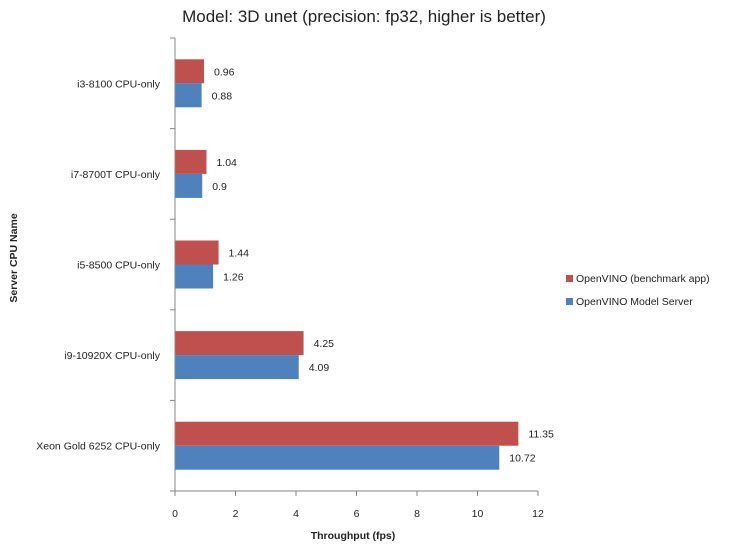 The image size is (729, 546). I want to click on category-label: i3-8100 CPU-only, so click(119, 84).